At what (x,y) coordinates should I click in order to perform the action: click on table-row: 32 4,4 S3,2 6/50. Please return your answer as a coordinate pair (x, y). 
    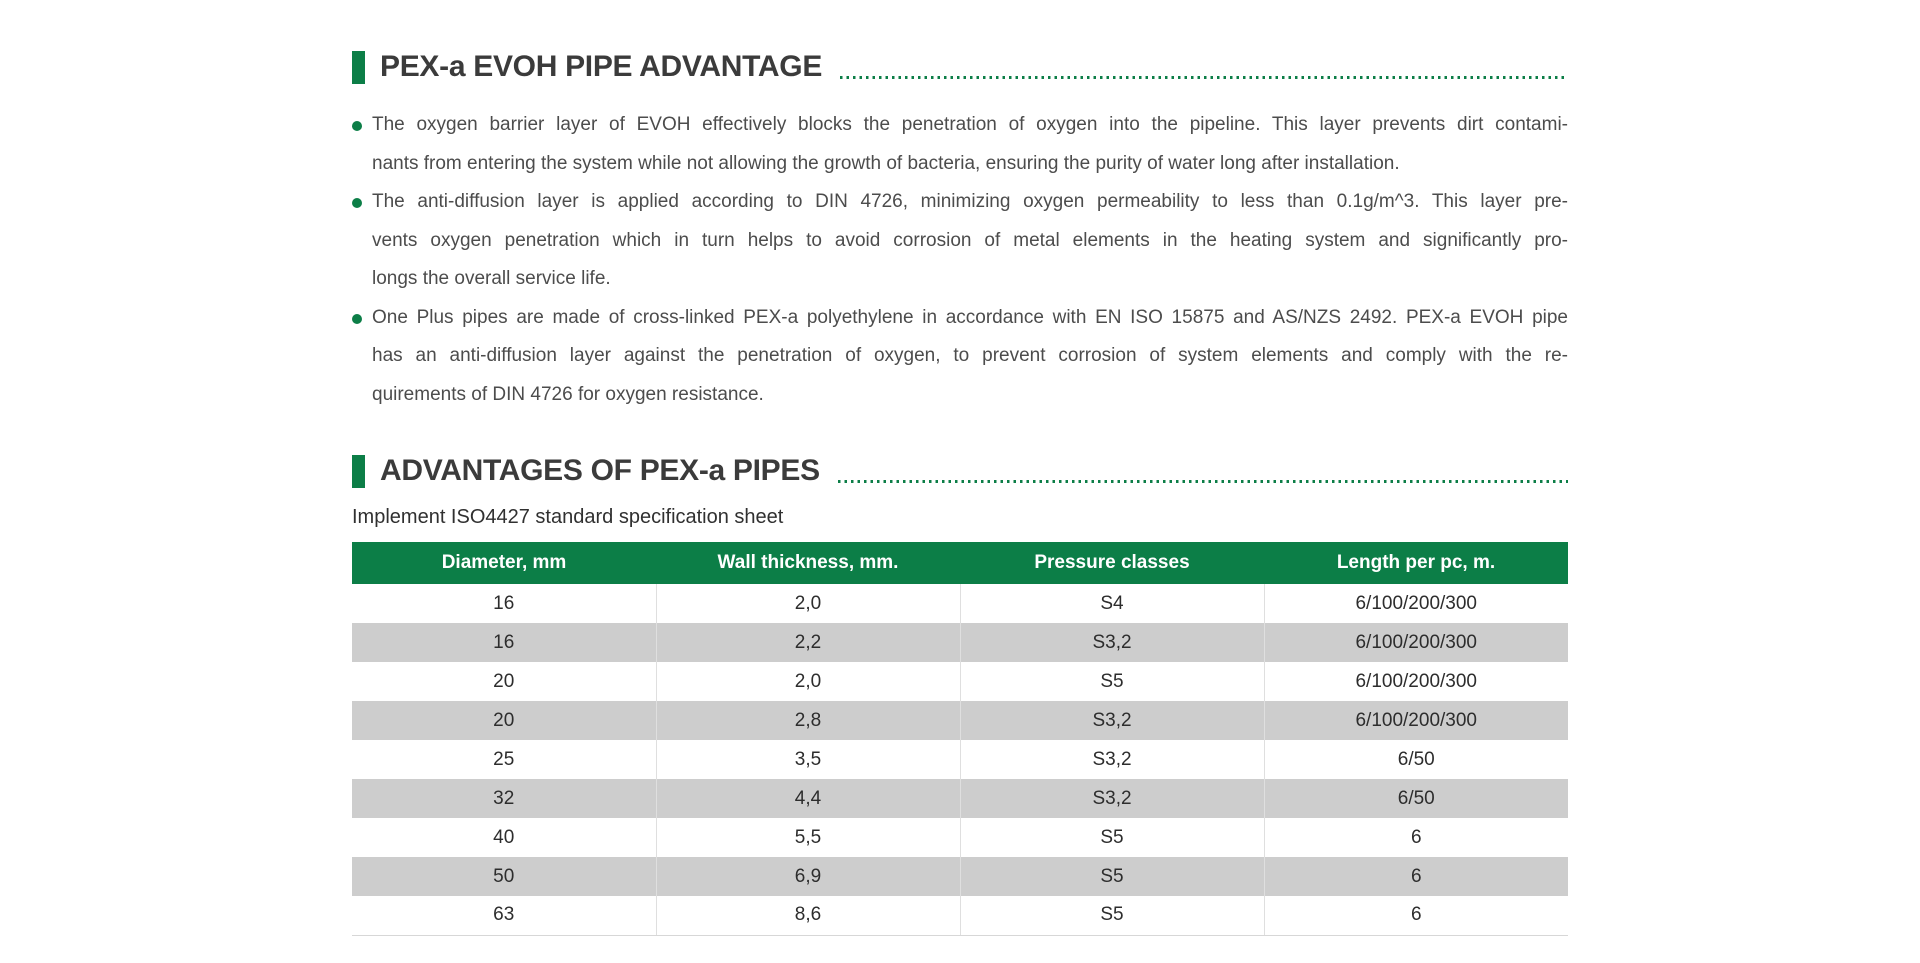
    Looking at the image, I should click on (960, 798).